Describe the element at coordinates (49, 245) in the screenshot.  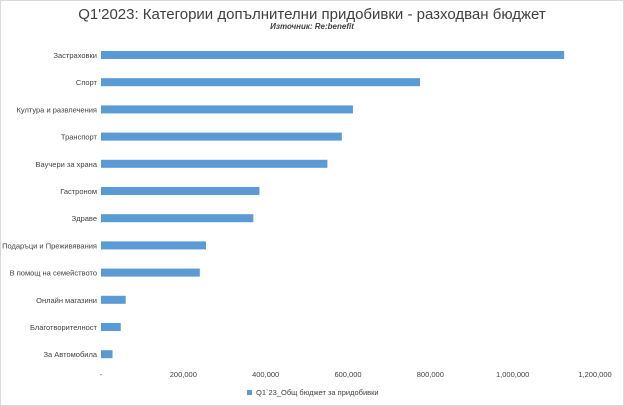
I see `category-label: Подаръци и Преживявания` at that location.